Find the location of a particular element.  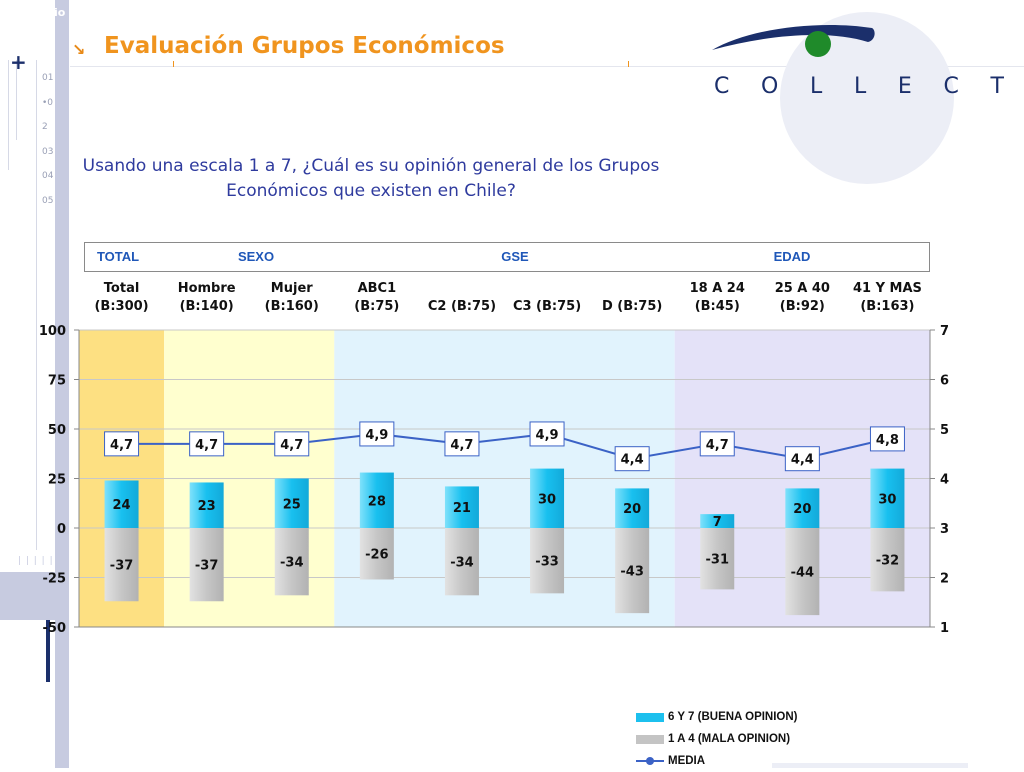

column-header-line: (B:75) is located at coordinates (377, 306).